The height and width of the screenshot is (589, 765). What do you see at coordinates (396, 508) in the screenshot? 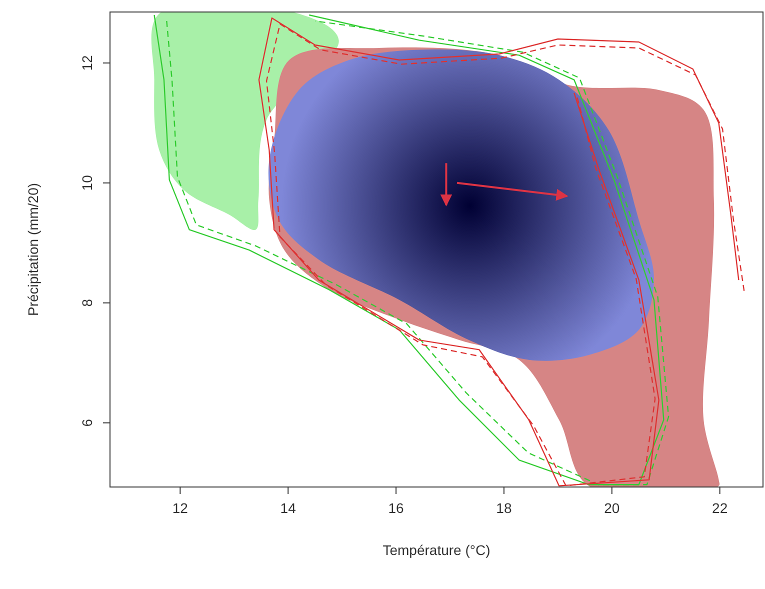
I see `x-tick-label: 16` at bounding box center [396, 508].